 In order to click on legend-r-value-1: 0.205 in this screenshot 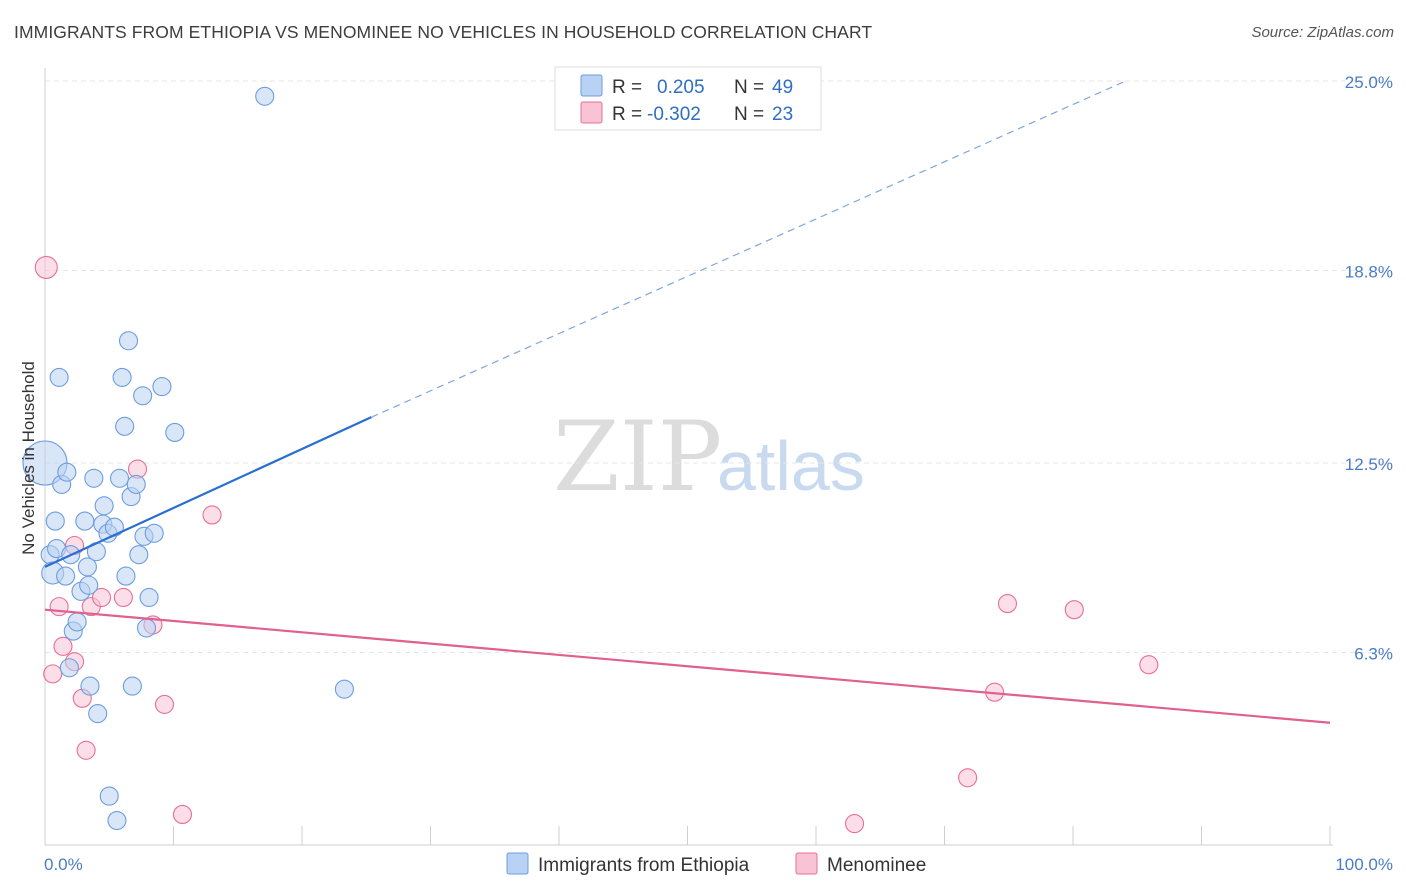, I will do `click(681, 87)`.